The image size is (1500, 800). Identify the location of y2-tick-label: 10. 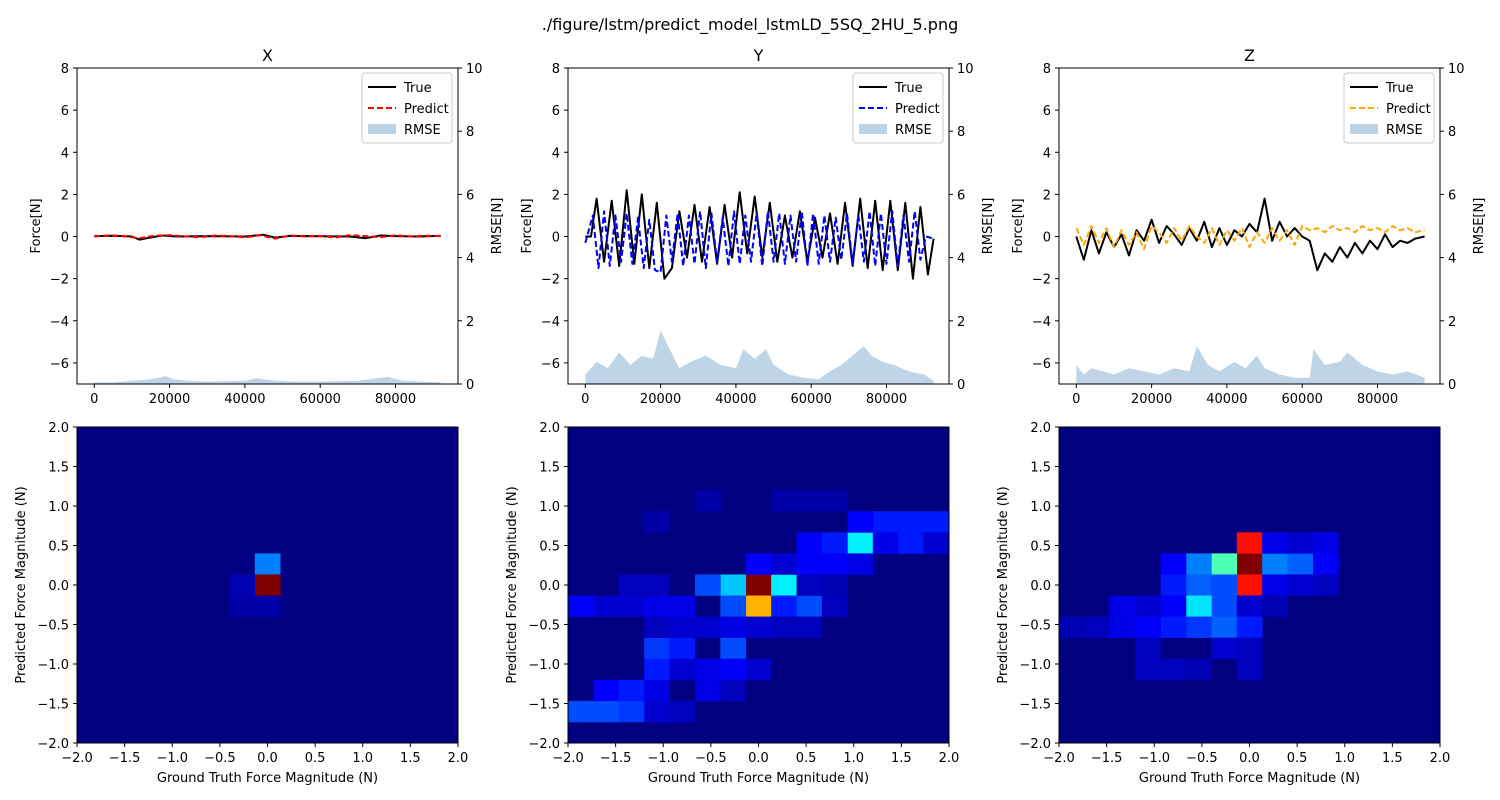
(1456, 69).